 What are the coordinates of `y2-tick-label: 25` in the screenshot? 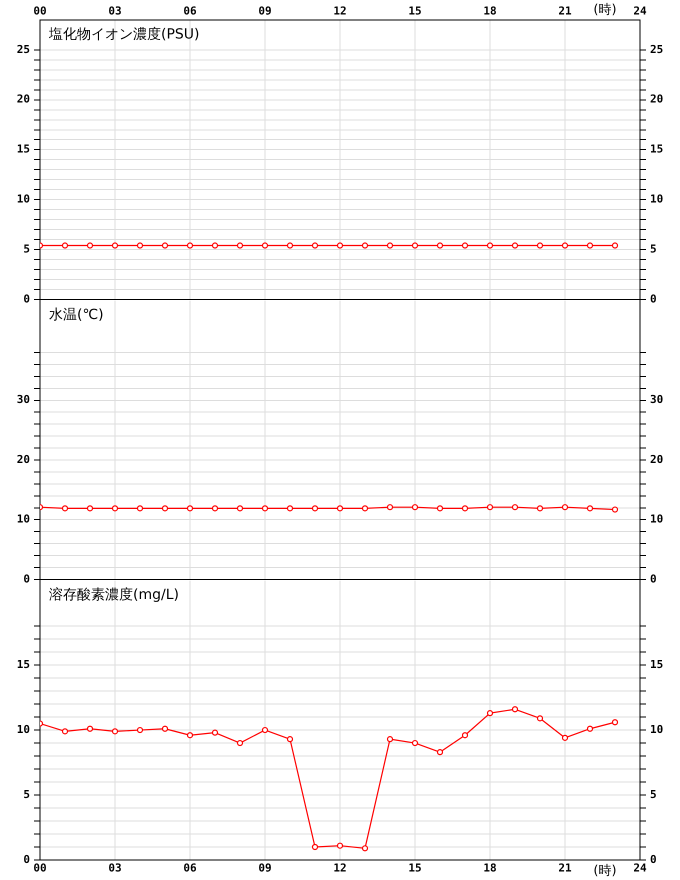 It's located at (657, 49).